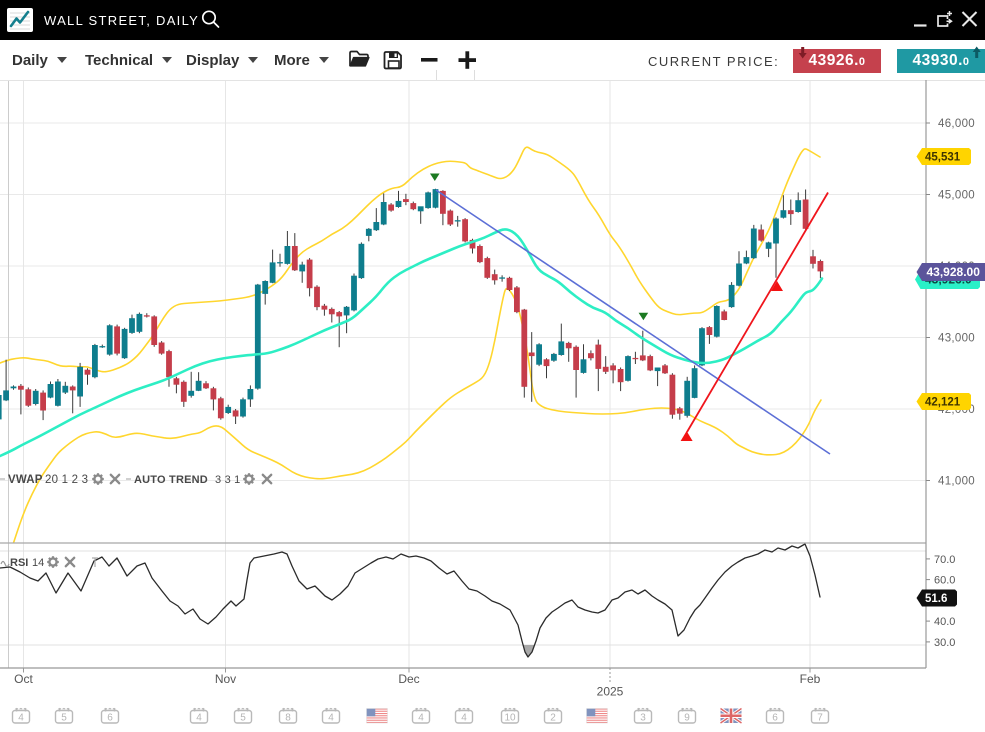  Describe the element at coordinates (225, 679) in the screenshot. I see `svg-text: Nov` at that location.